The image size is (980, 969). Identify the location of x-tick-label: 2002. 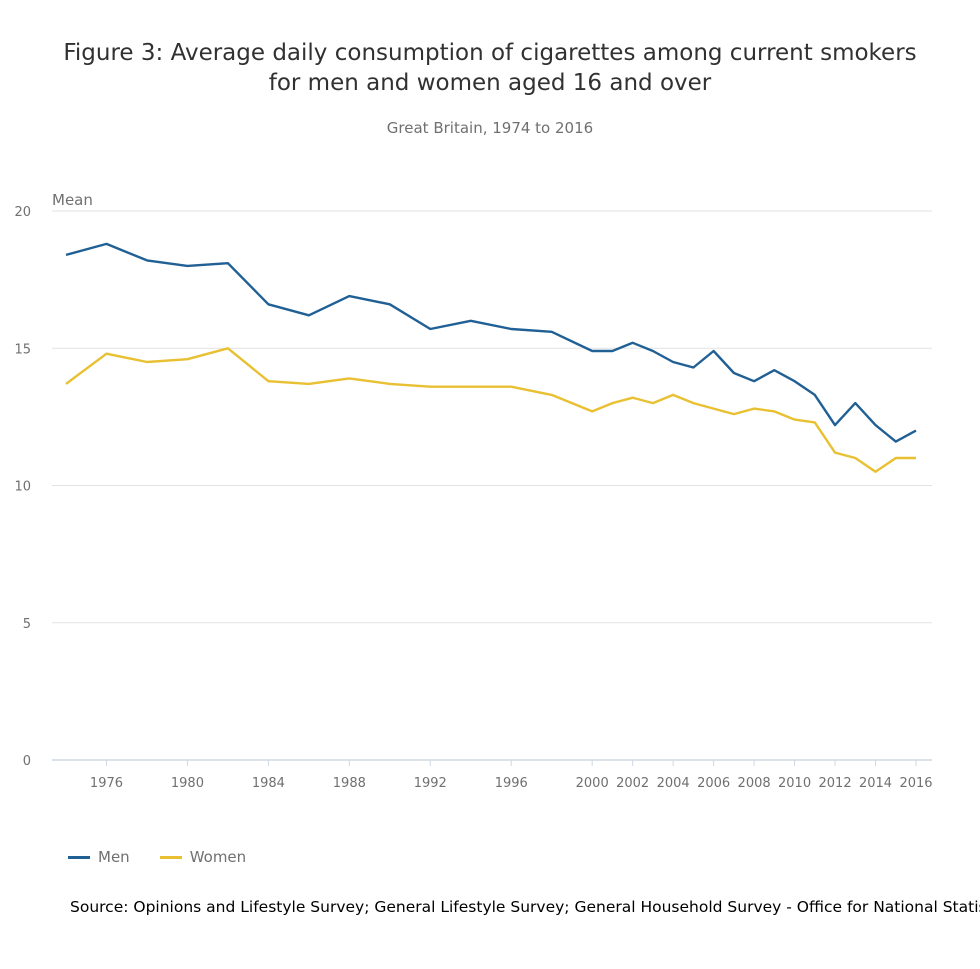
(632, 783).